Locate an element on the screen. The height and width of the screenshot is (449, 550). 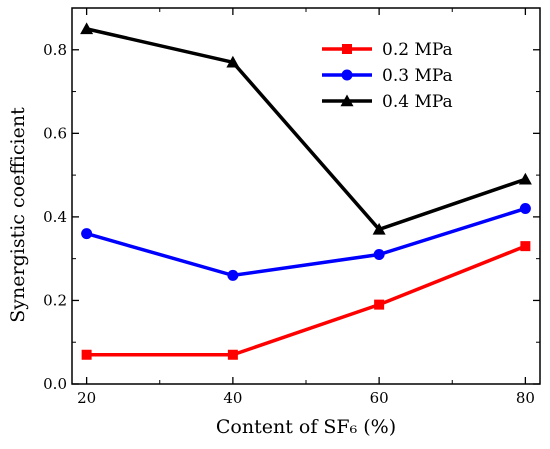
x-tick-label: 80 is located at coordinates (525, 398).